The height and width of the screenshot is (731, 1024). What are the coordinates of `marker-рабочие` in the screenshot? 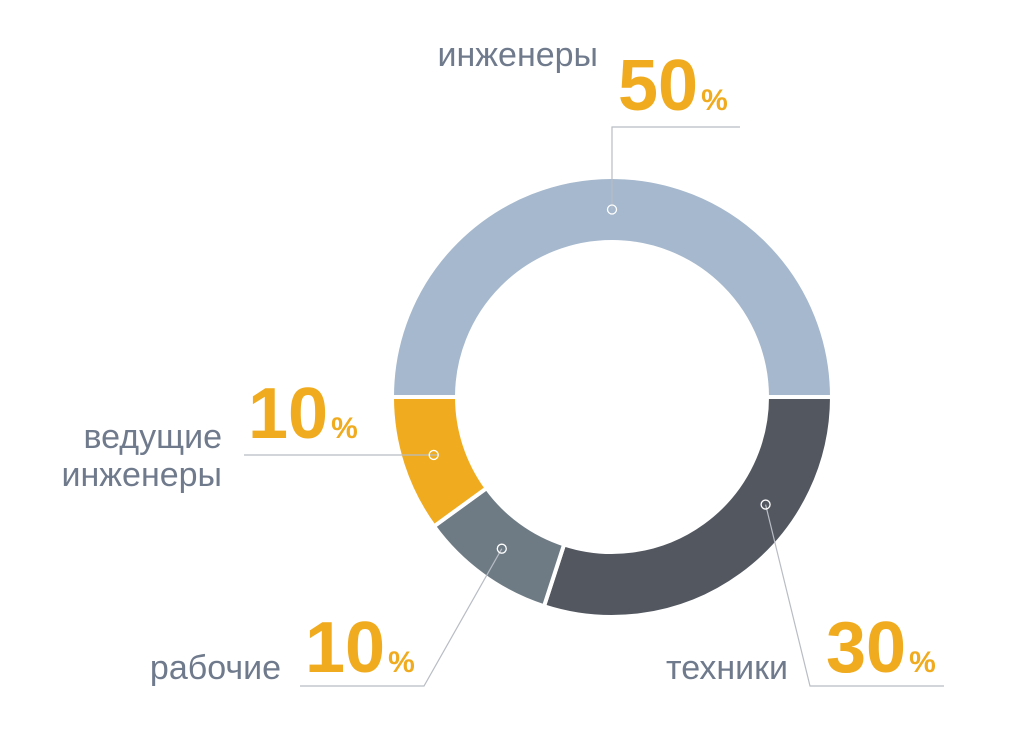 It's located at (501, 548).